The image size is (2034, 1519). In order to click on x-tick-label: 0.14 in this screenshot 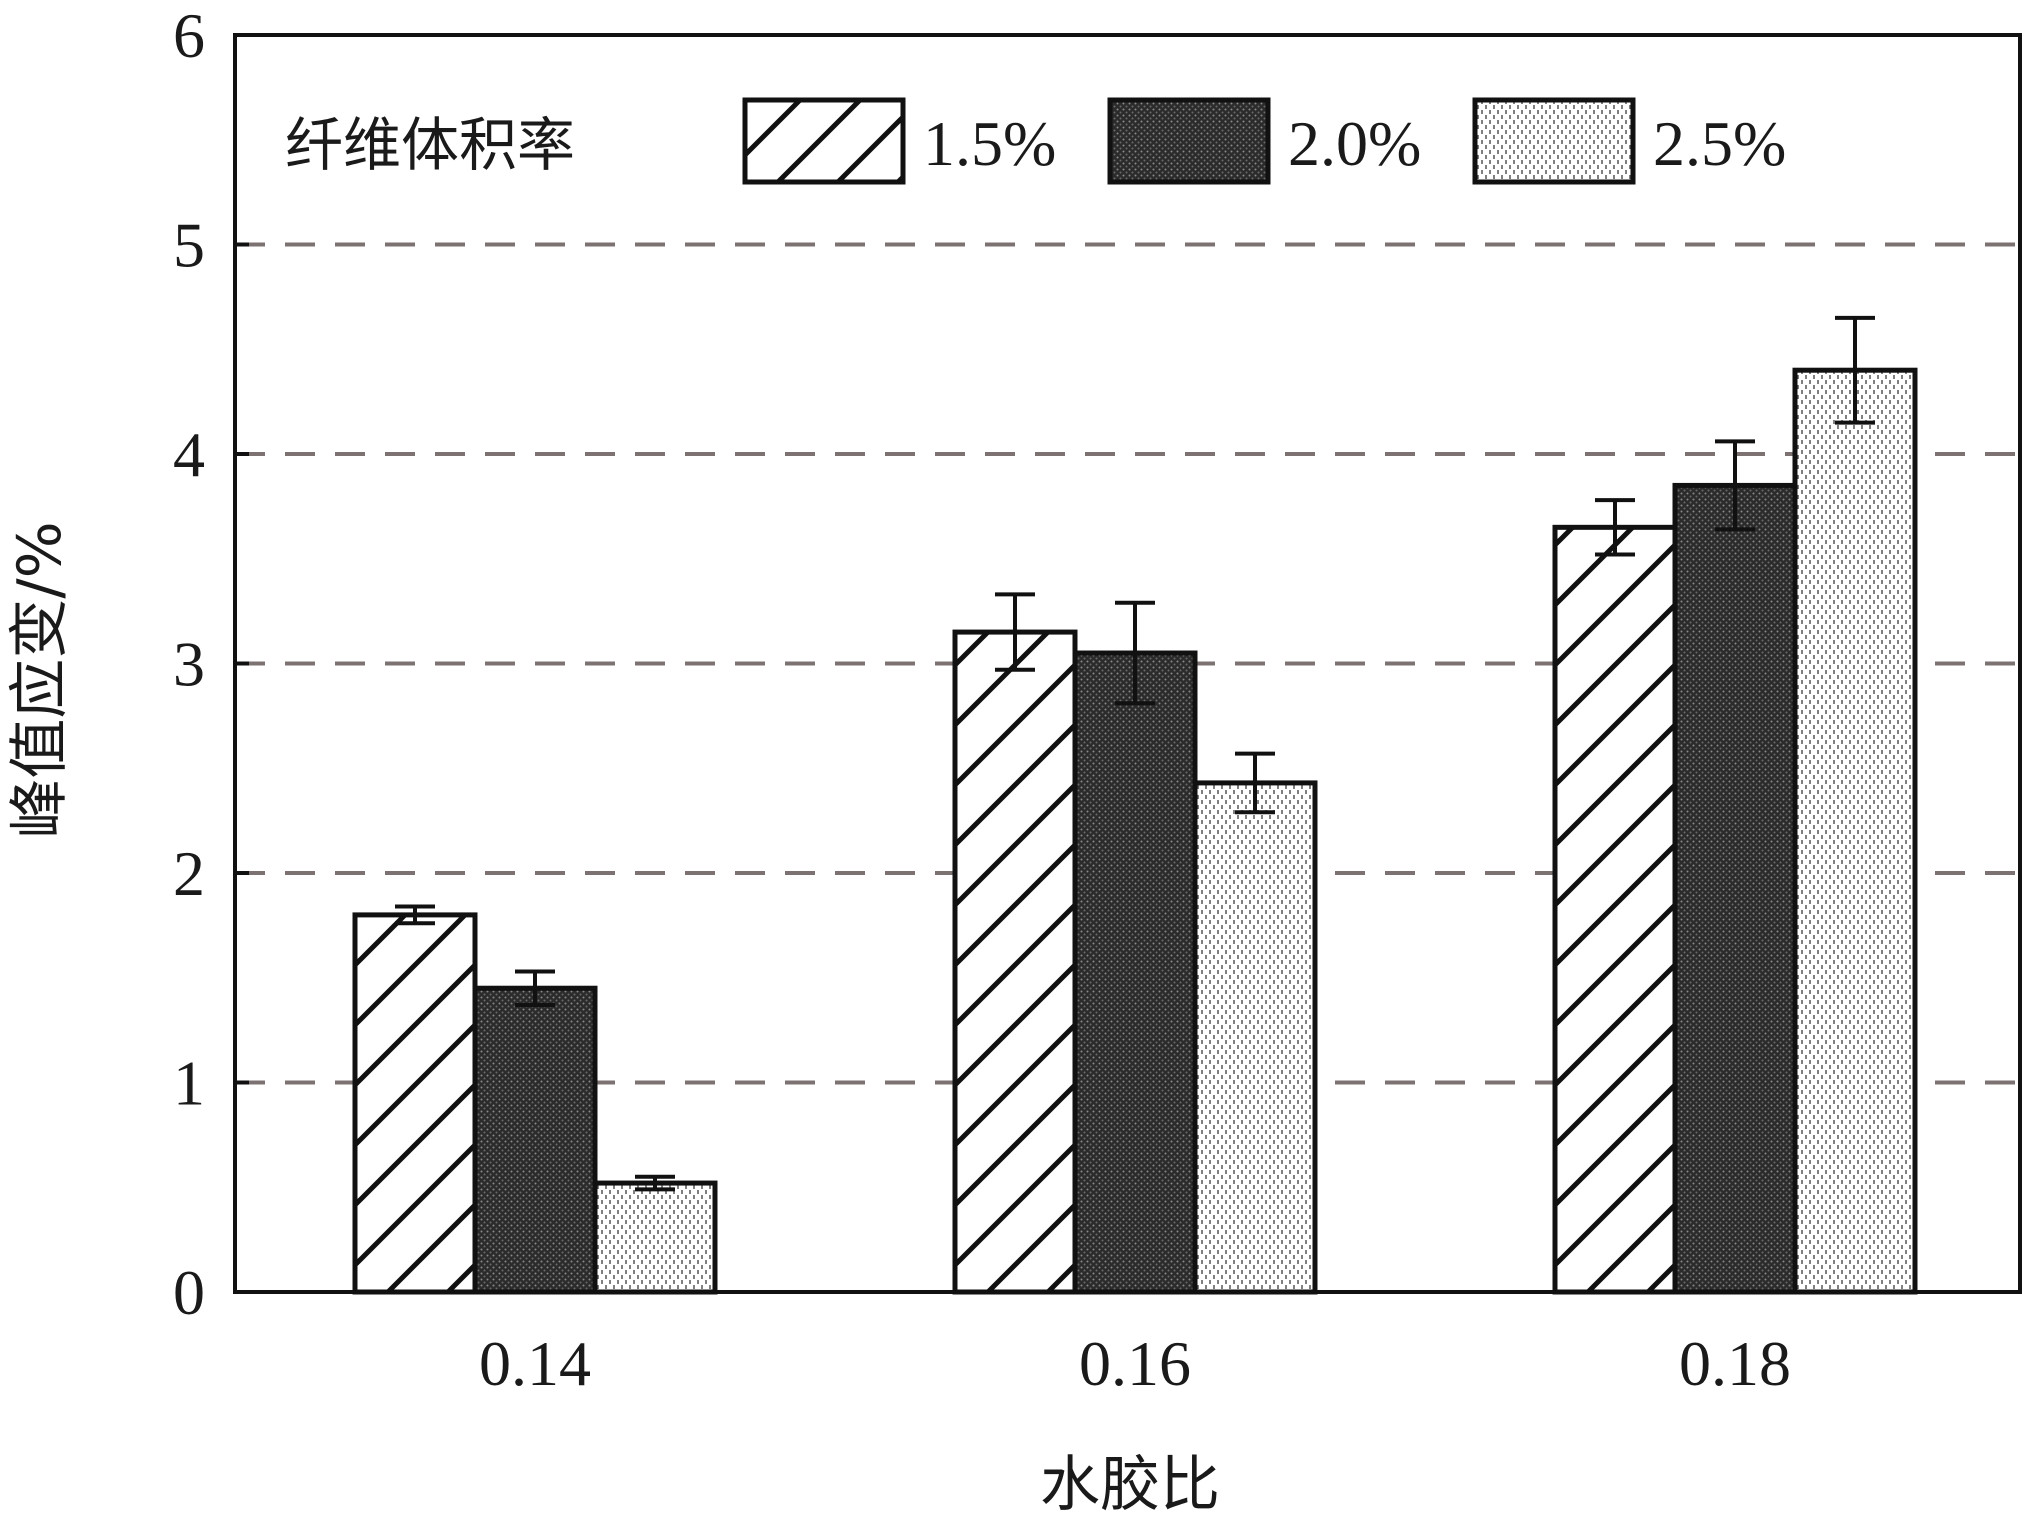, I will do `click(535, 1363)`.